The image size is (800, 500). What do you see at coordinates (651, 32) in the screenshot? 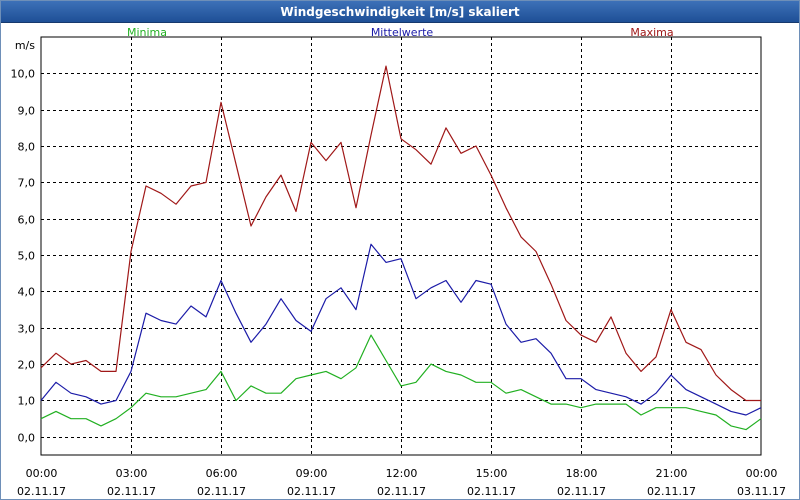
I see `legend-maxima: Maxima` at bounding box center [651, 32].